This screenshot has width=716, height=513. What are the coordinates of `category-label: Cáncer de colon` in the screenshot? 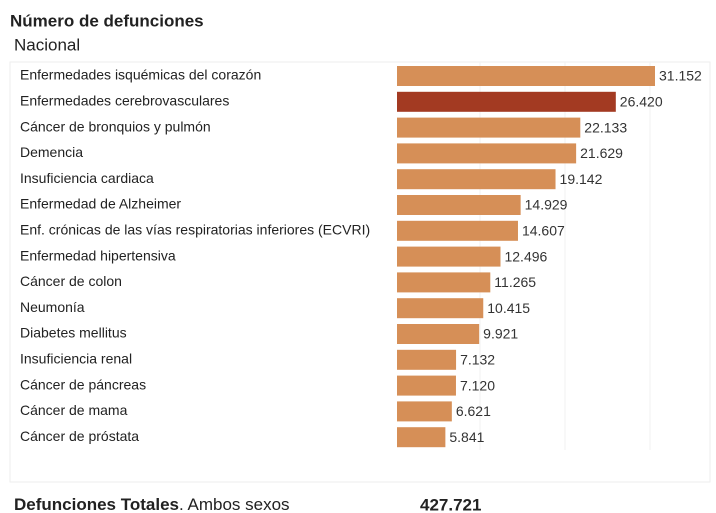 It's located at (71, 281).